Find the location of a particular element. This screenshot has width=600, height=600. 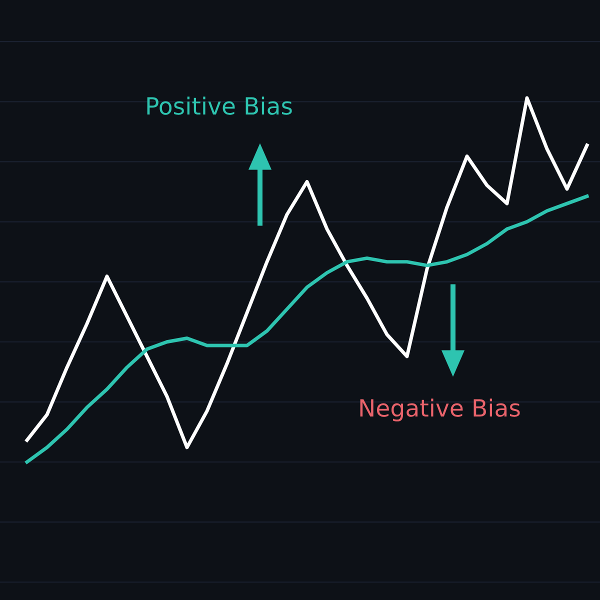

annotation: Positive Bias is located at coordinates (219, 105).